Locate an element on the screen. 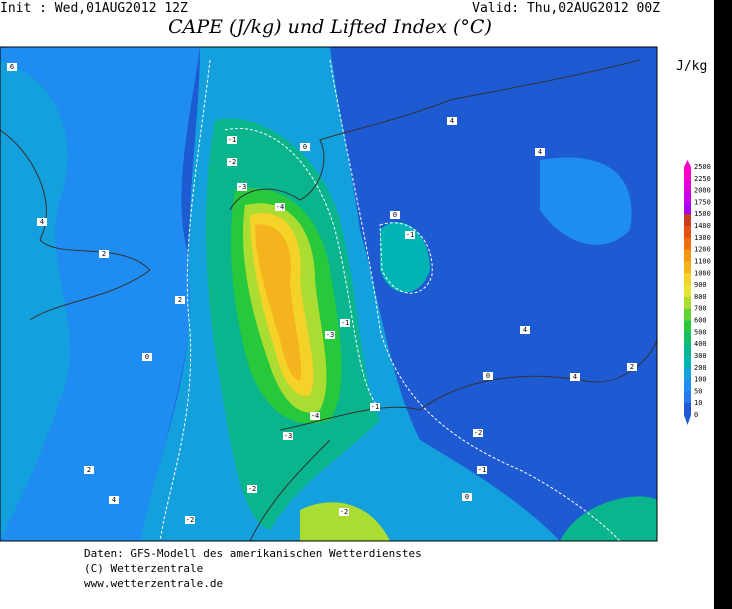  colorbar-top-cap is located at coordinates (687, 163).